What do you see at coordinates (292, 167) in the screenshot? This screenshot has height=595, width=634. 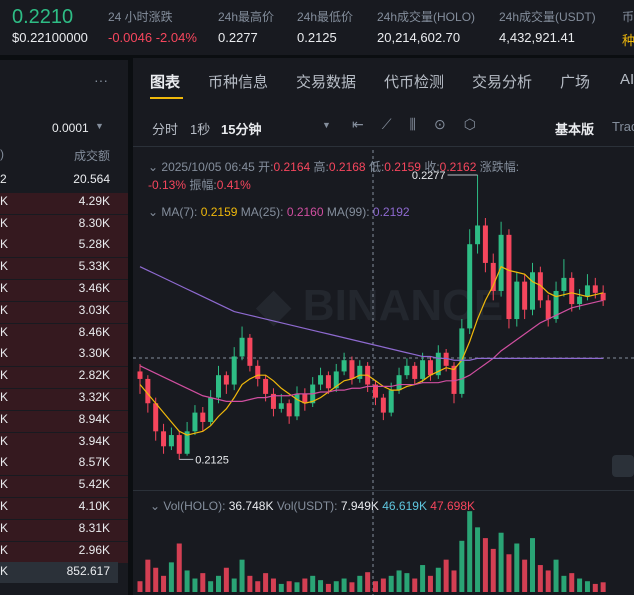 I see `value: 0.2164` at bounding box center [292, 167].